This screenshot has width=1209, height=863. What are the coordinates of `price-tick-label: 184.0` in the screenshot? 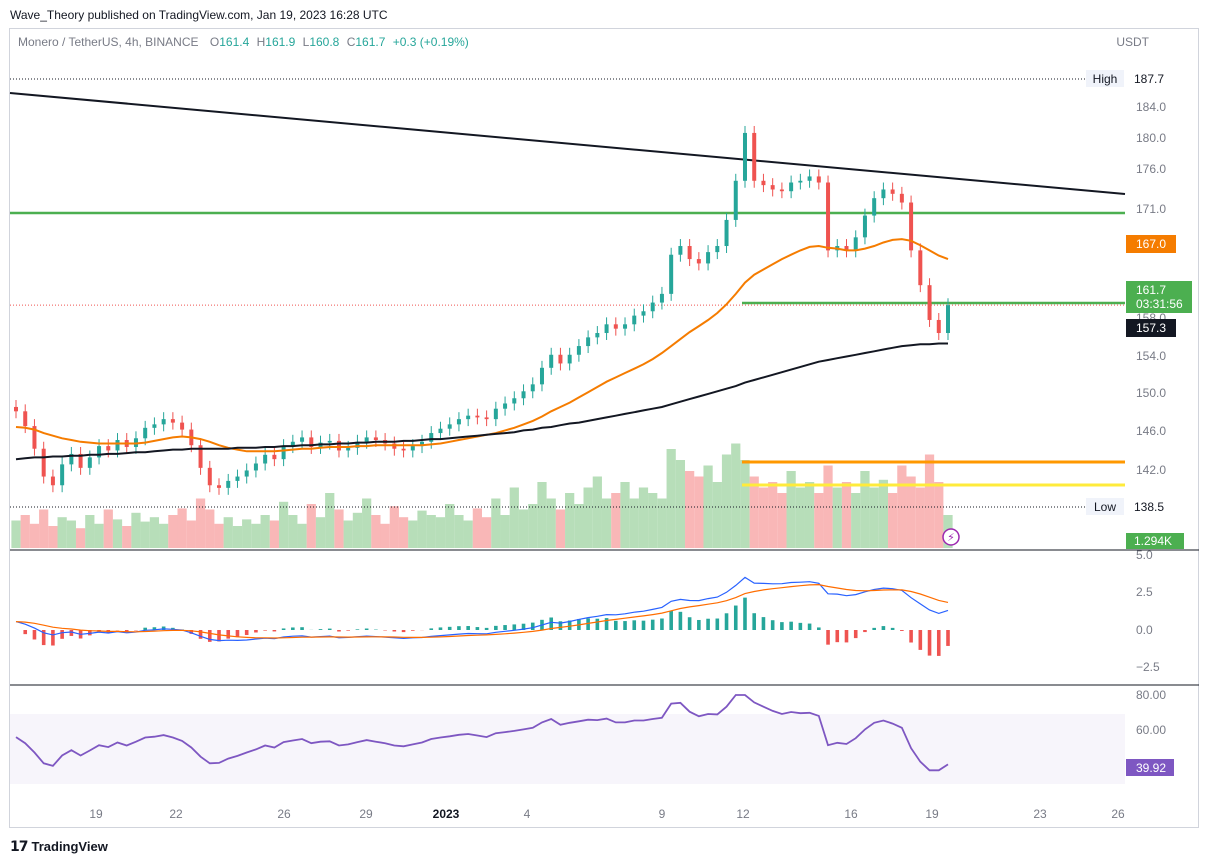 It's located at (1151, 107).